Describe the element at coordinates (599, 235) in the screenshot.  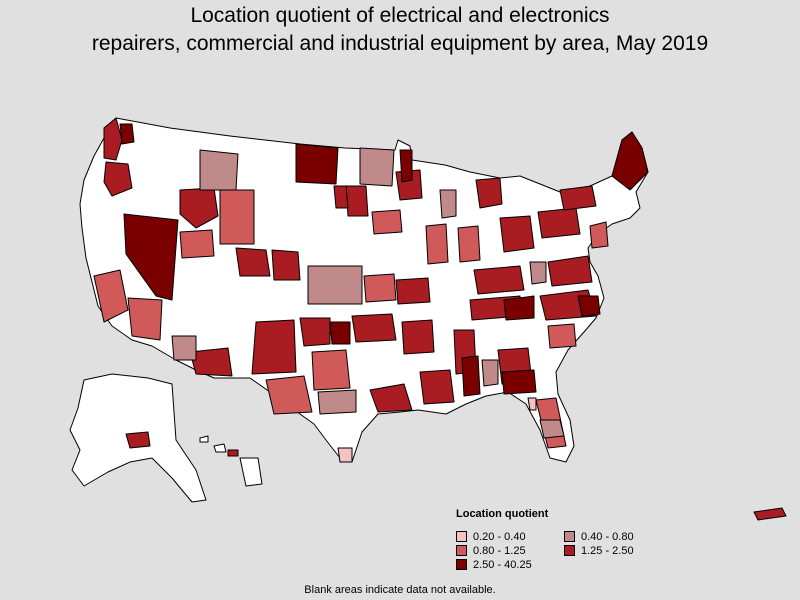
I see `region-new-jersey` at that location.